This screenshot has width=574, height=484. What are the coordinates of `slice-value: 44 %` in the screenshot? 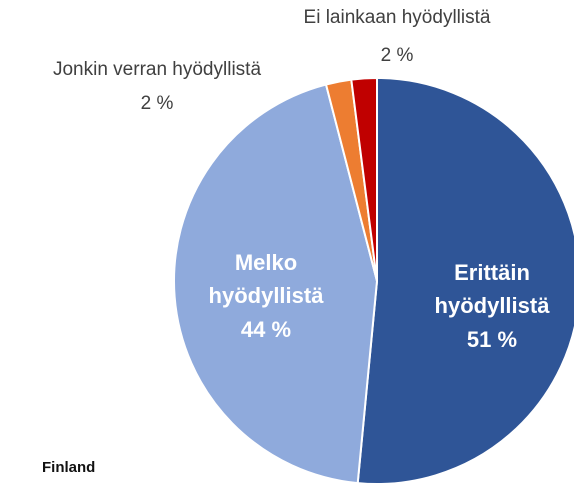 It's located at (266, 329).